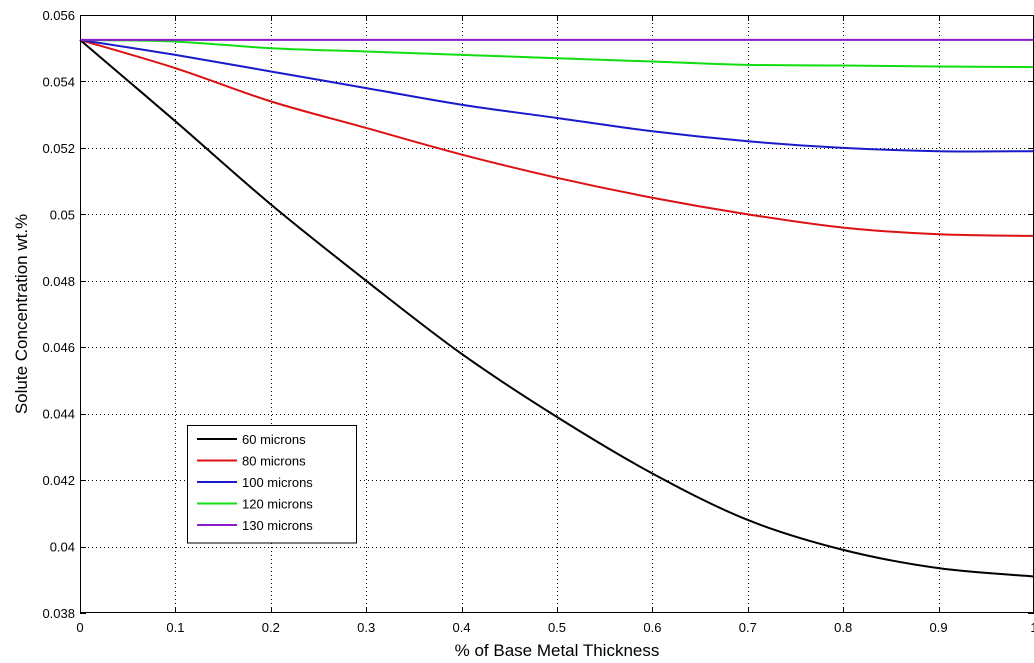 This screenshot has width=1034, height=663. What do you see at coordinates (652, 627) in the screenshot?
I see `x-tick-label: 0.6` at bounding box center [652, 627].